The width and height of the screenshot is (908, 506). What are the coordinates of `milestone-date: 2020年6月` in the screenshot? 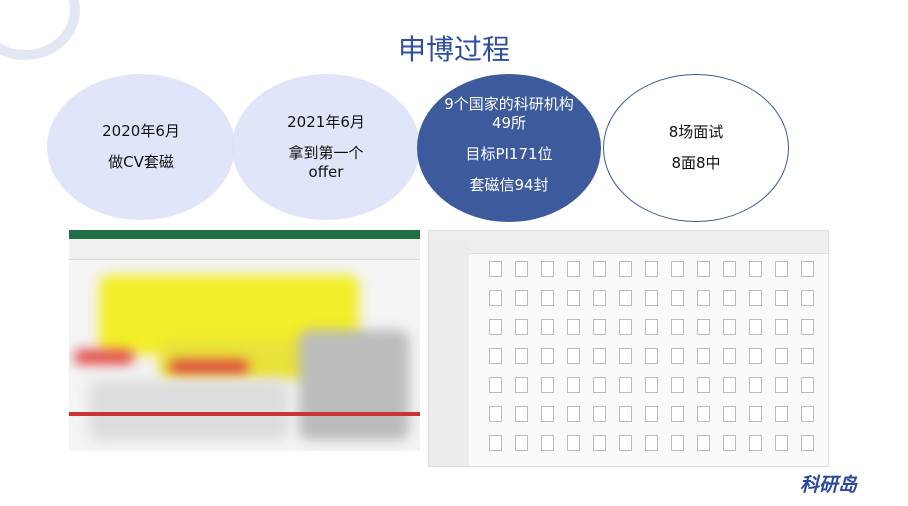 It's located at (141, 131).